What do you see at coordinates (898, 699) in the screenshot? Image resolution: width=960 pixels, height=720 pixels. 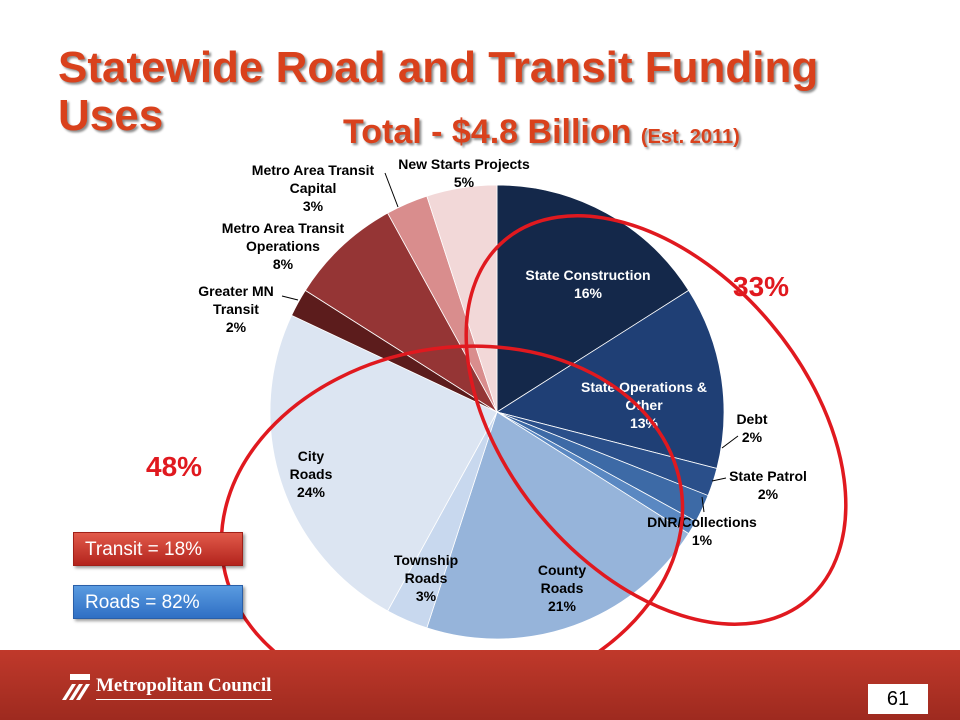 I see `page-number: 61` at bounding box center [898, 699].